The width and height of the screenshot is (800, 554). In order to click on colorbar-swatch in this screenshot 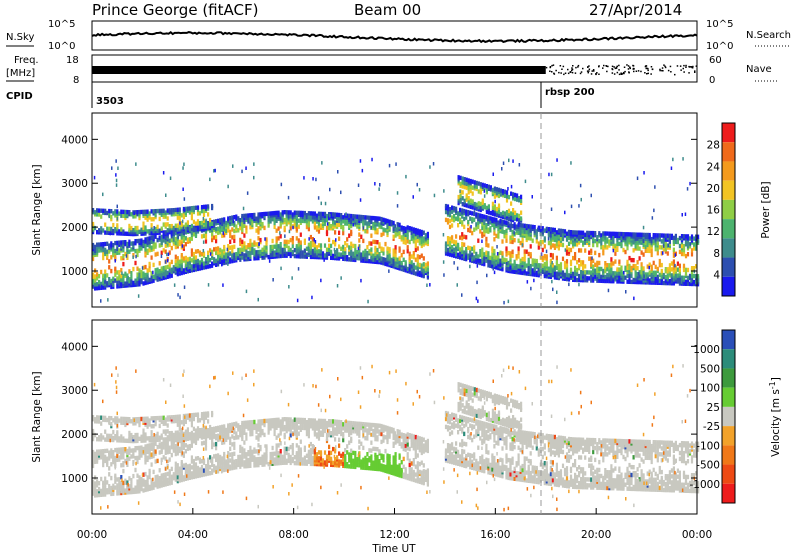, I will do `click(728, 267)`.